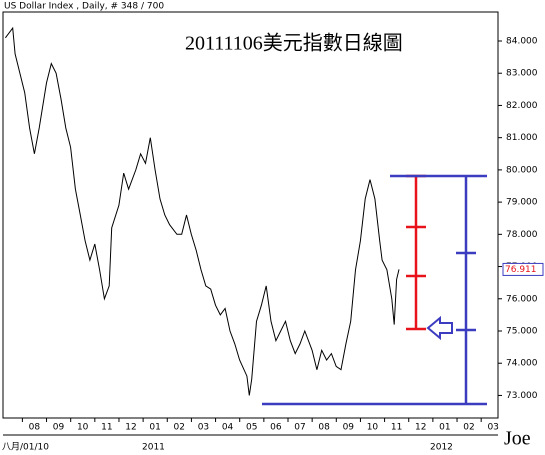  I want to click on y-tick-label: 75.000, so click(522, 332).